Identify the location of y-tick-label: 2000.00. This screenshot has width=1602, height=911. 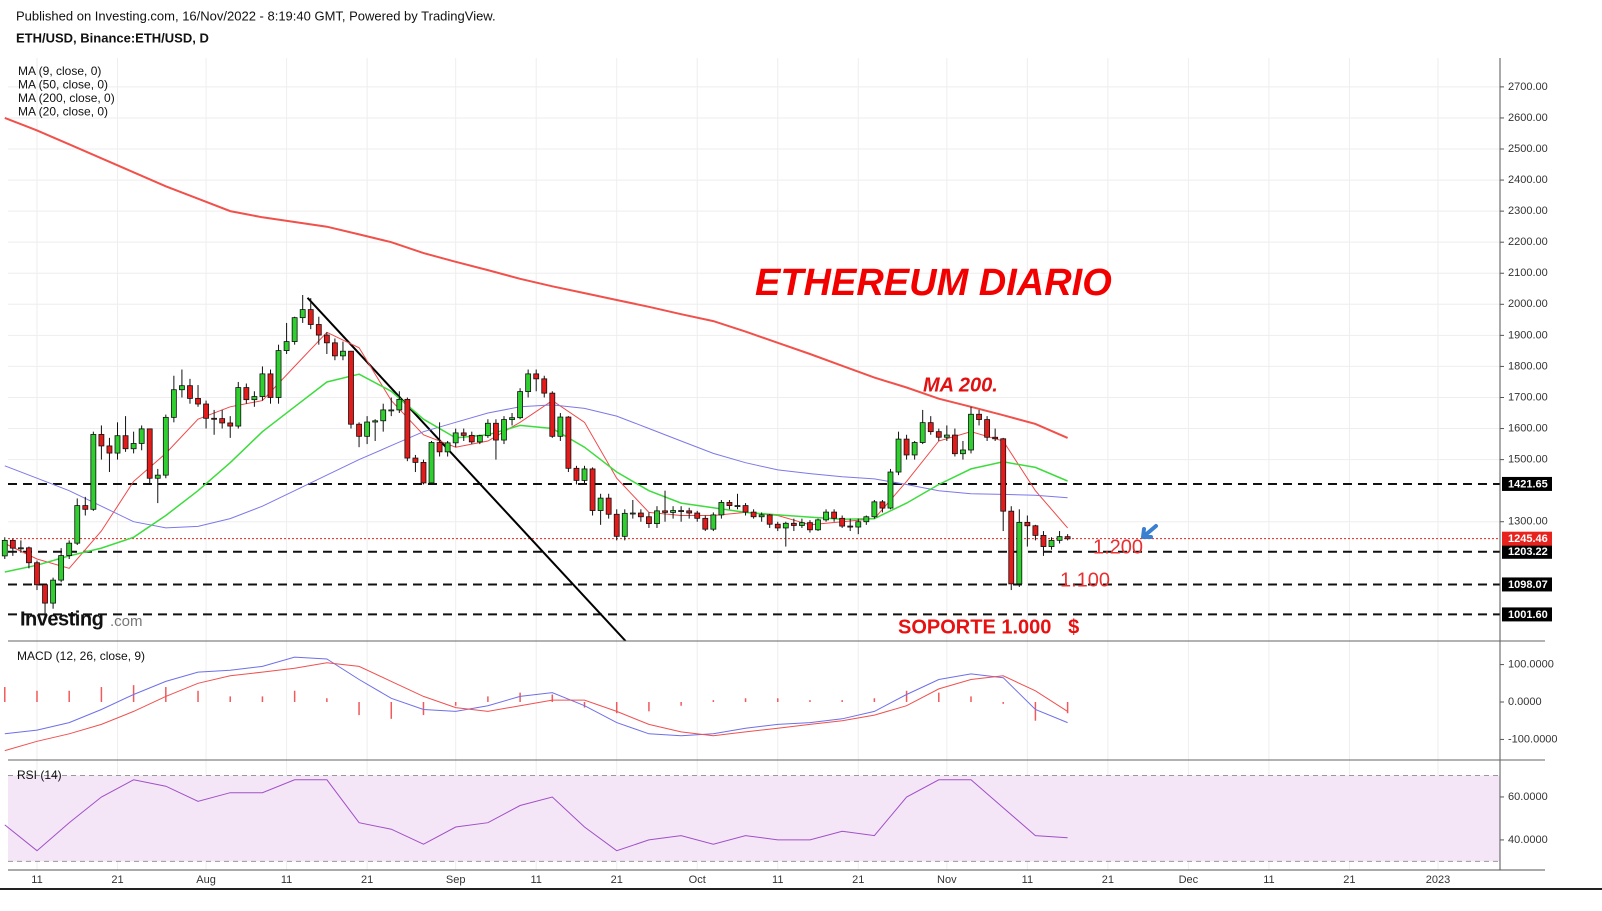
(1528, 304).